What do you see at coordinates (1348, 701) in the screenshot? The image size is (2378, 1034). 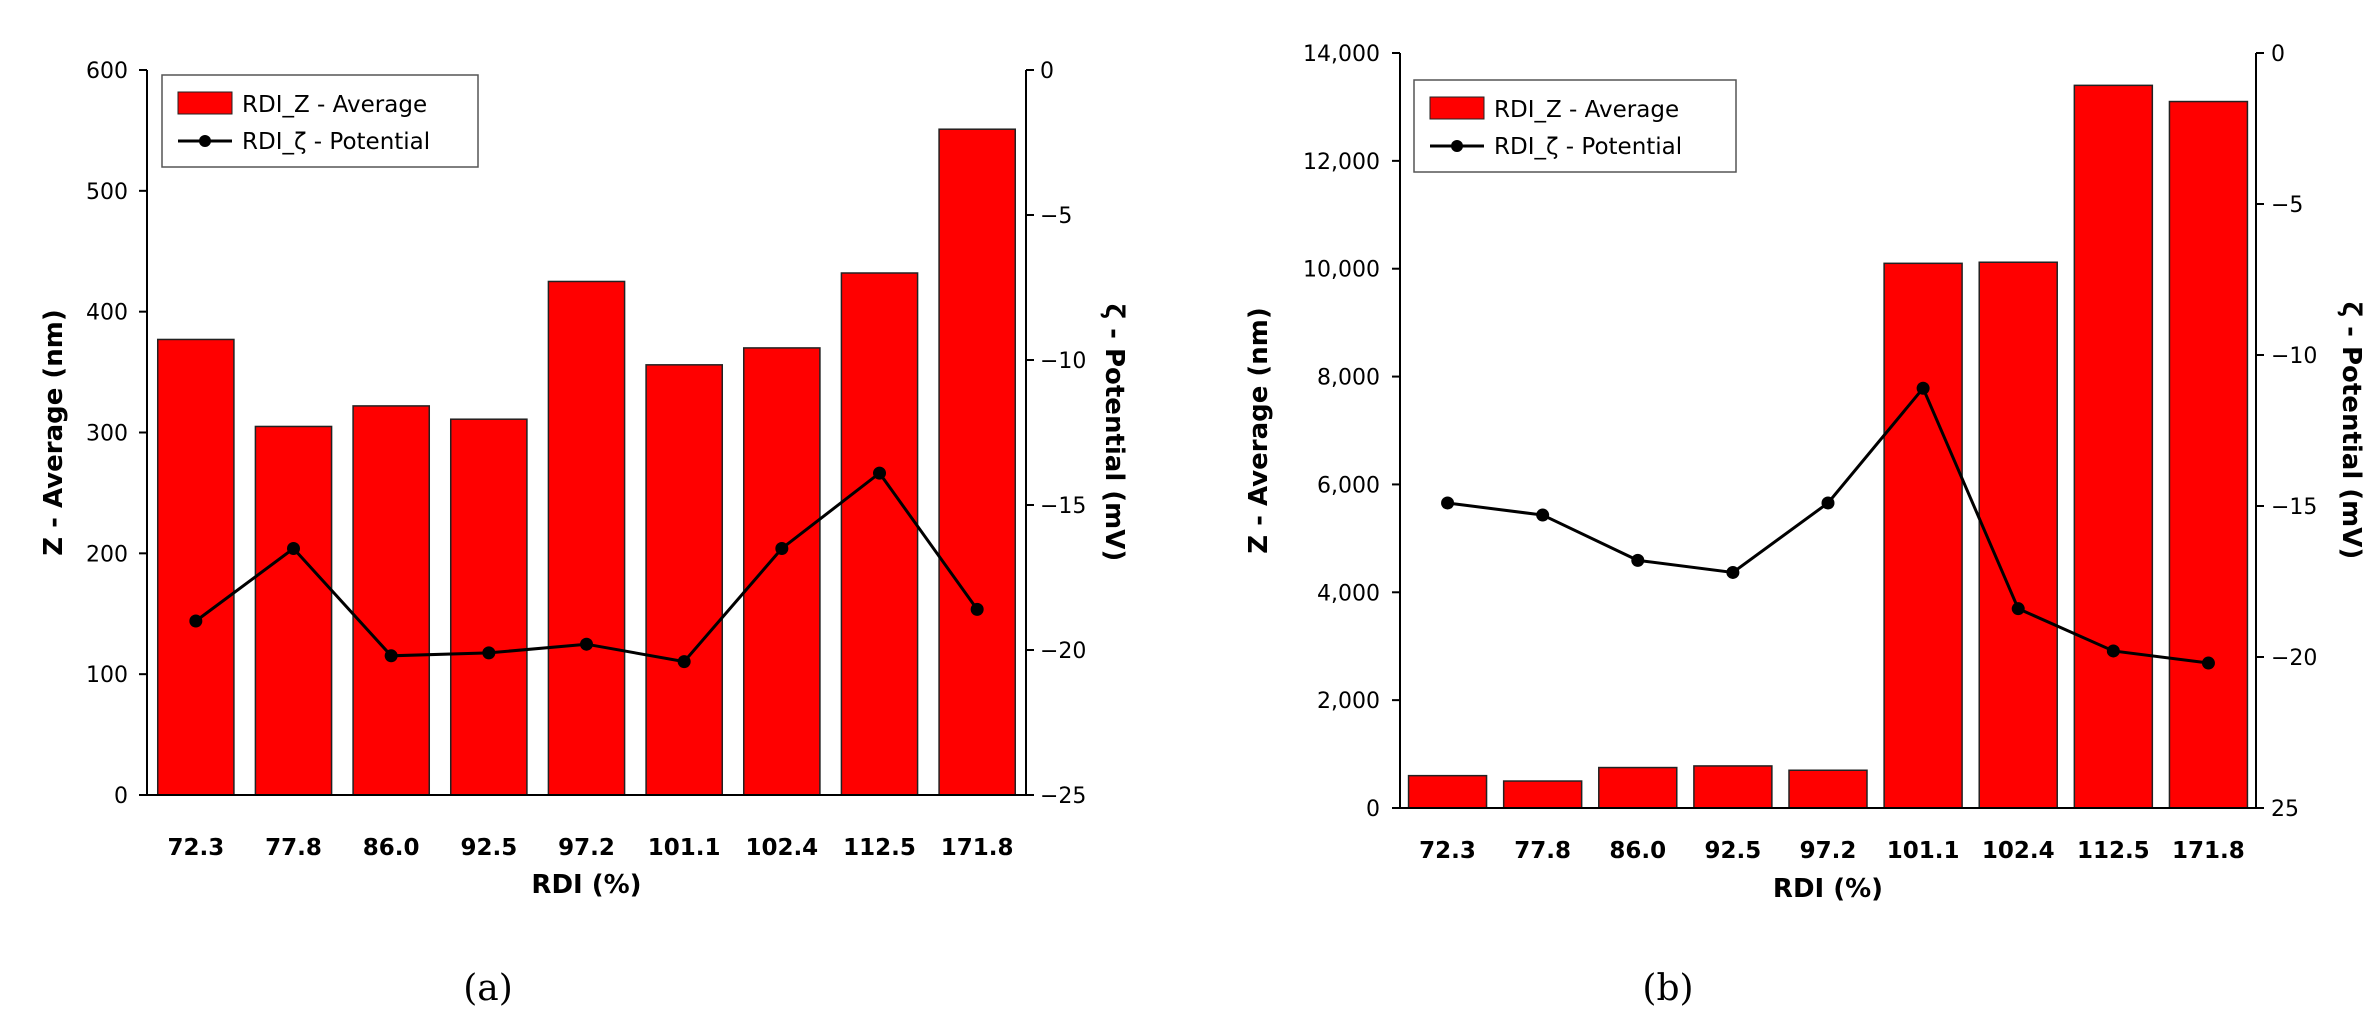 I see `y-tick-label: 2,000` at bounding box center [1348, 701].